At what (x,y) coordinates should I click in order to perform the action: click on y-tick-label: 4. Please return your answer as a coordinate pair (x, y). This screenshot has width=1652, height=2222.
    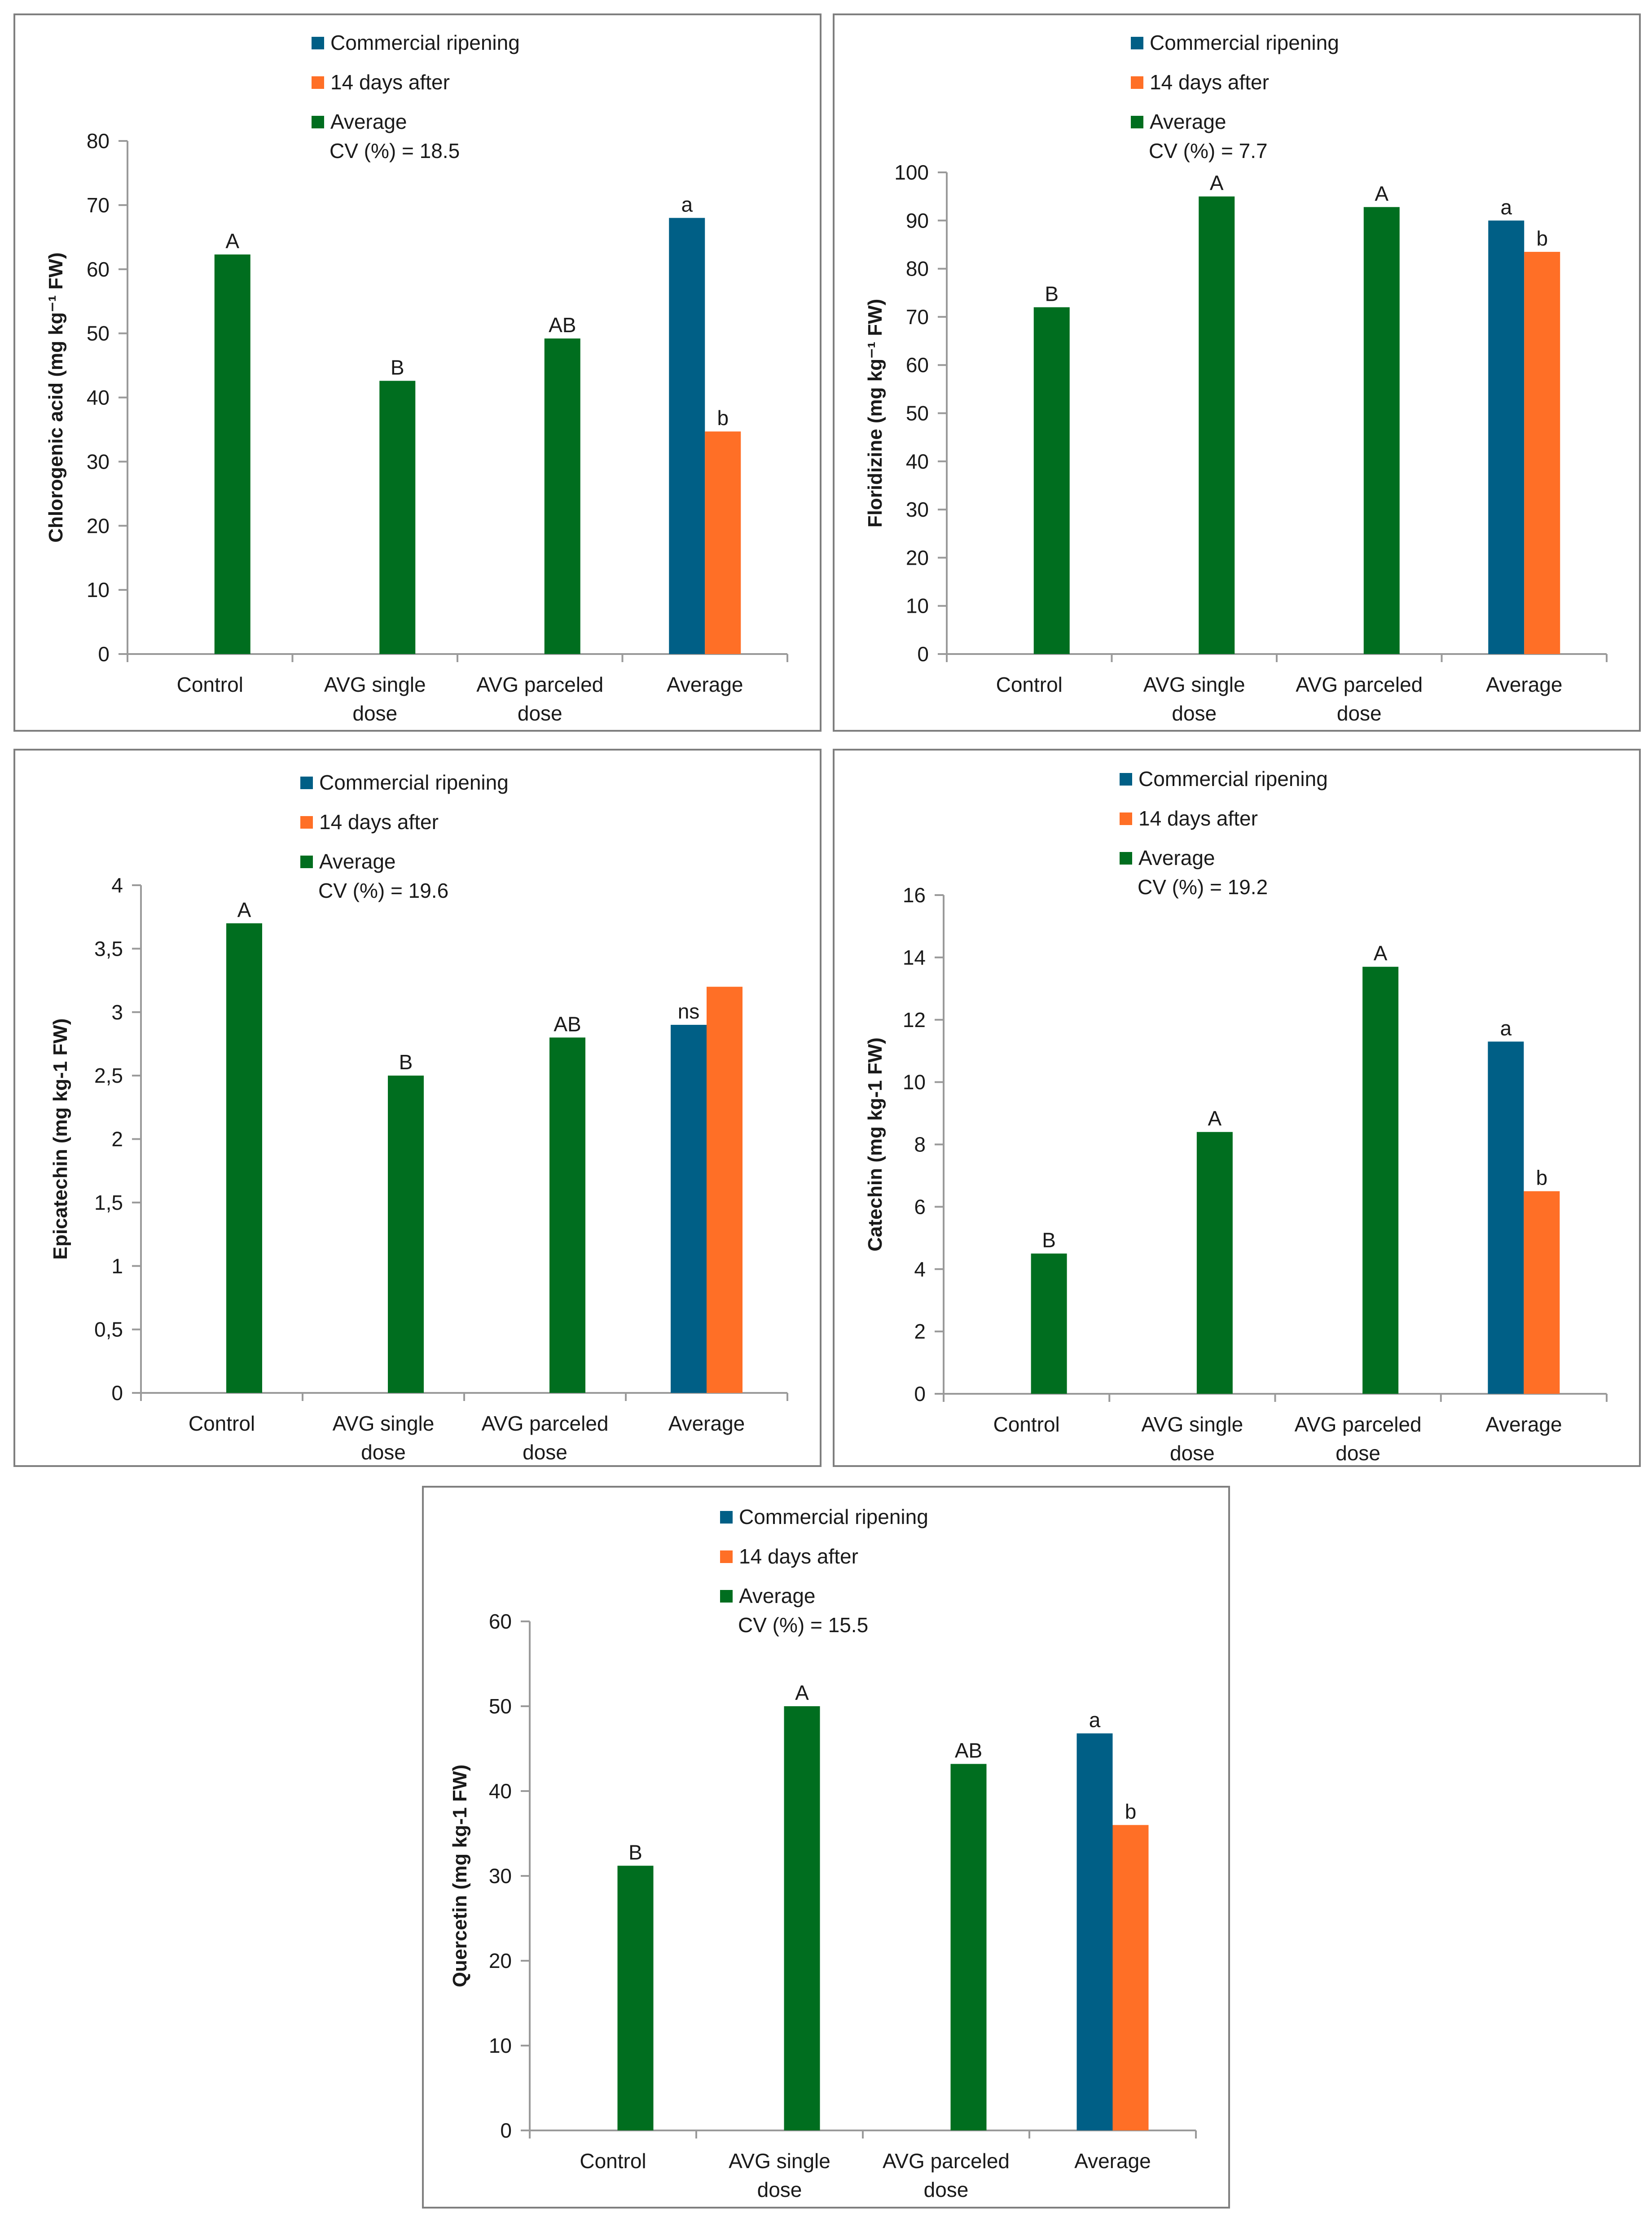
    Looking at the image, I should click on (117, 886).